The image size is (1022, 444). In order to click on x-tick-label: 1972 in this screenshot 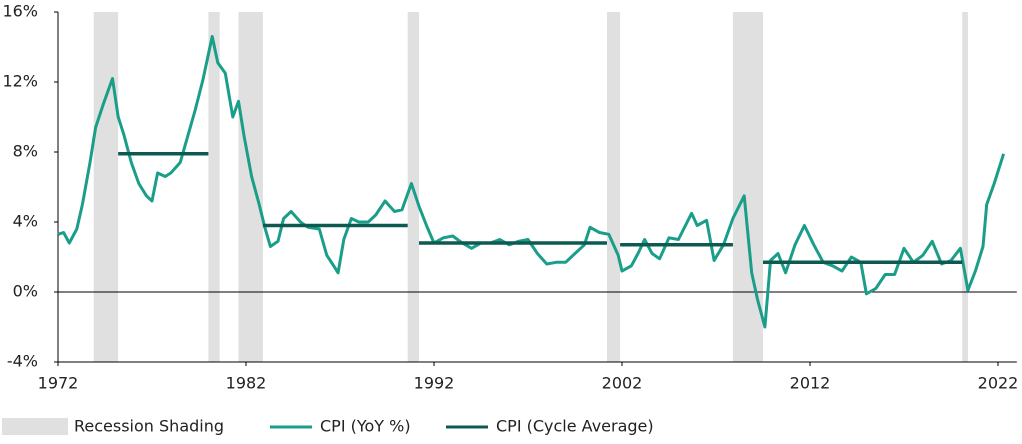, I will do `click(58, 383)`.